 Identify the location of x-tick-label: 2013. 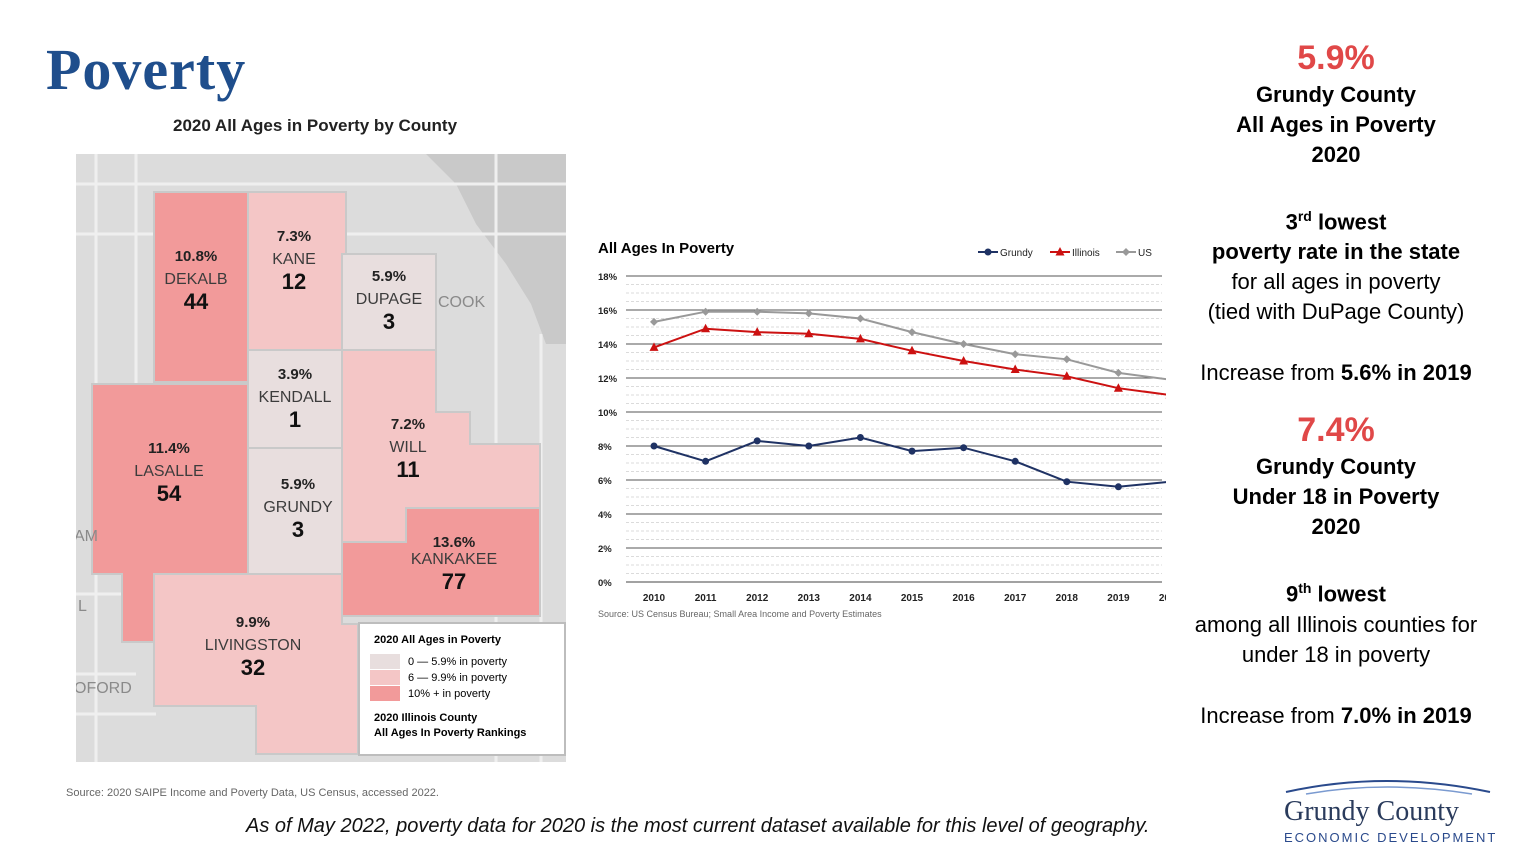
(809, 598).